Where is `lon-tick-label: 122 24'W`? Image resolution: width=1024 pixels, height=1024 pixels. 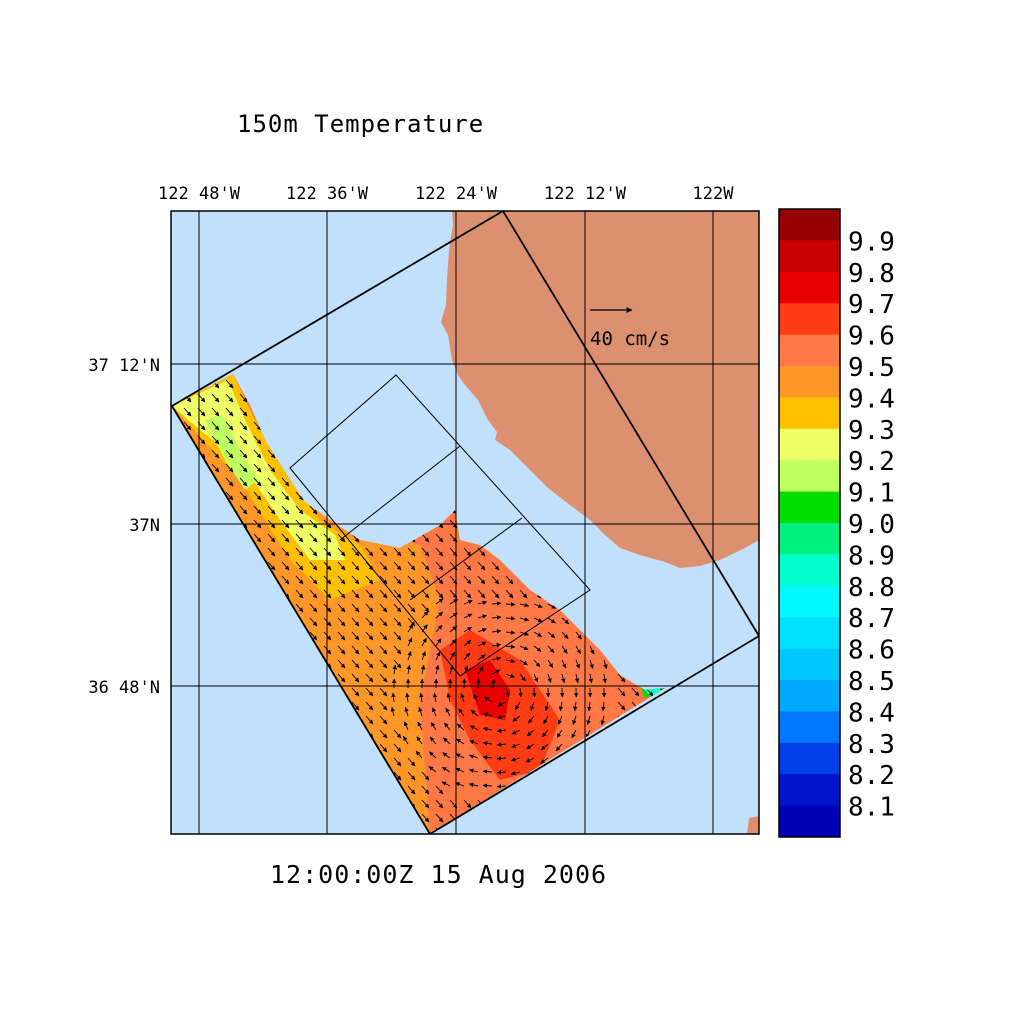 lon-tick-label: 122 24'W is located at coordinates (456, 194).